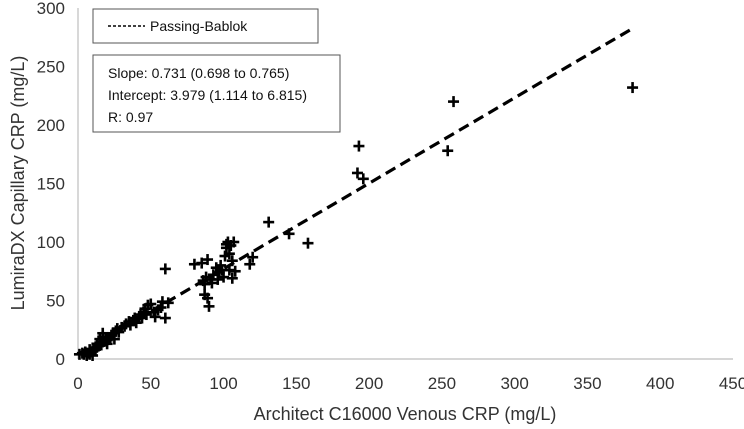 The width and height of the screenshot is (744, 429). I want to click on y-tick-label: 150, so click(51, 184).